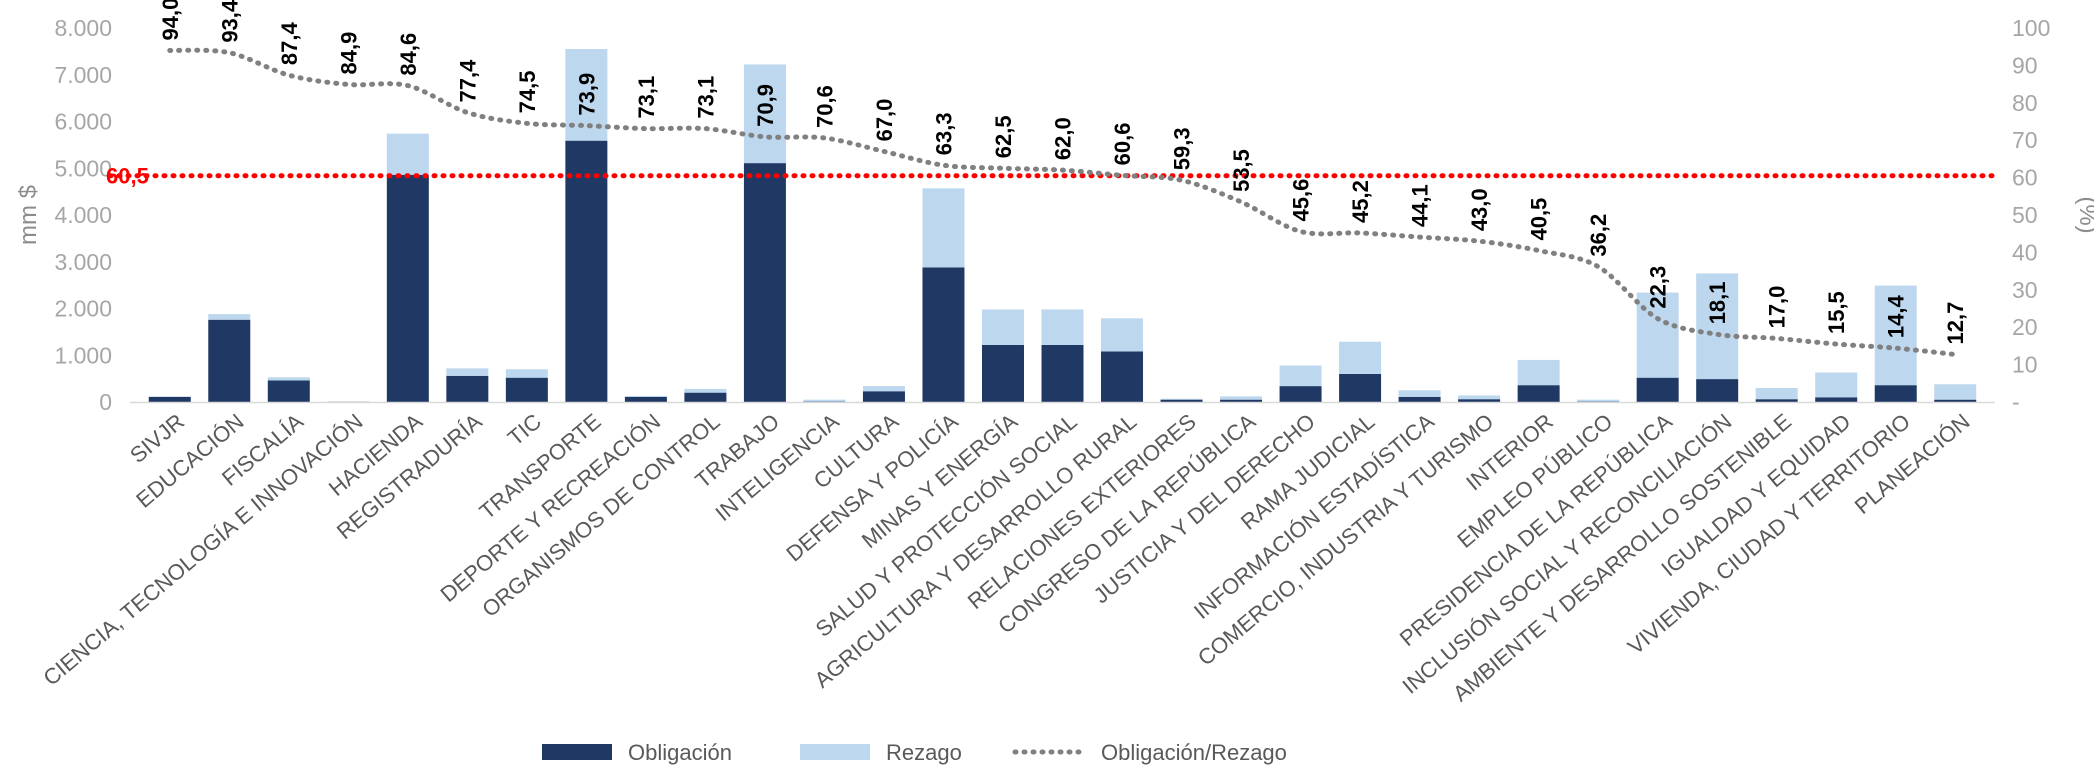 This screenshot has width=2094, height=771. Describe the element at coordinates (1777, 307) in the screenshot. I see `ratio-data-label: 17,0` at that location.